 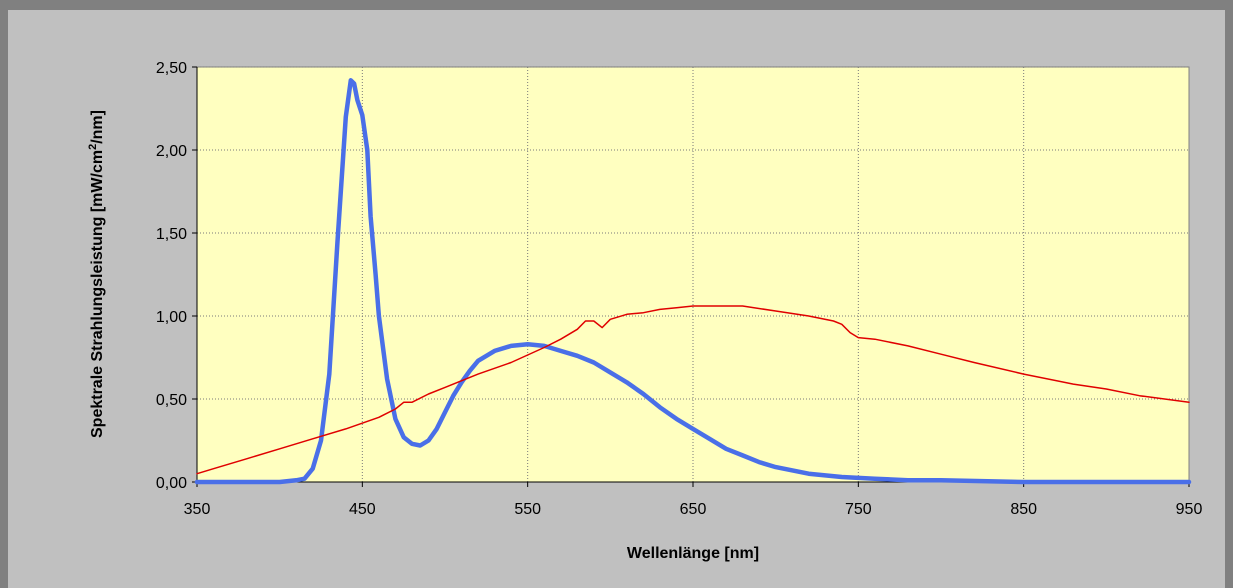 I want to click on x-tick-label: 450, so click(x=362, y=509).